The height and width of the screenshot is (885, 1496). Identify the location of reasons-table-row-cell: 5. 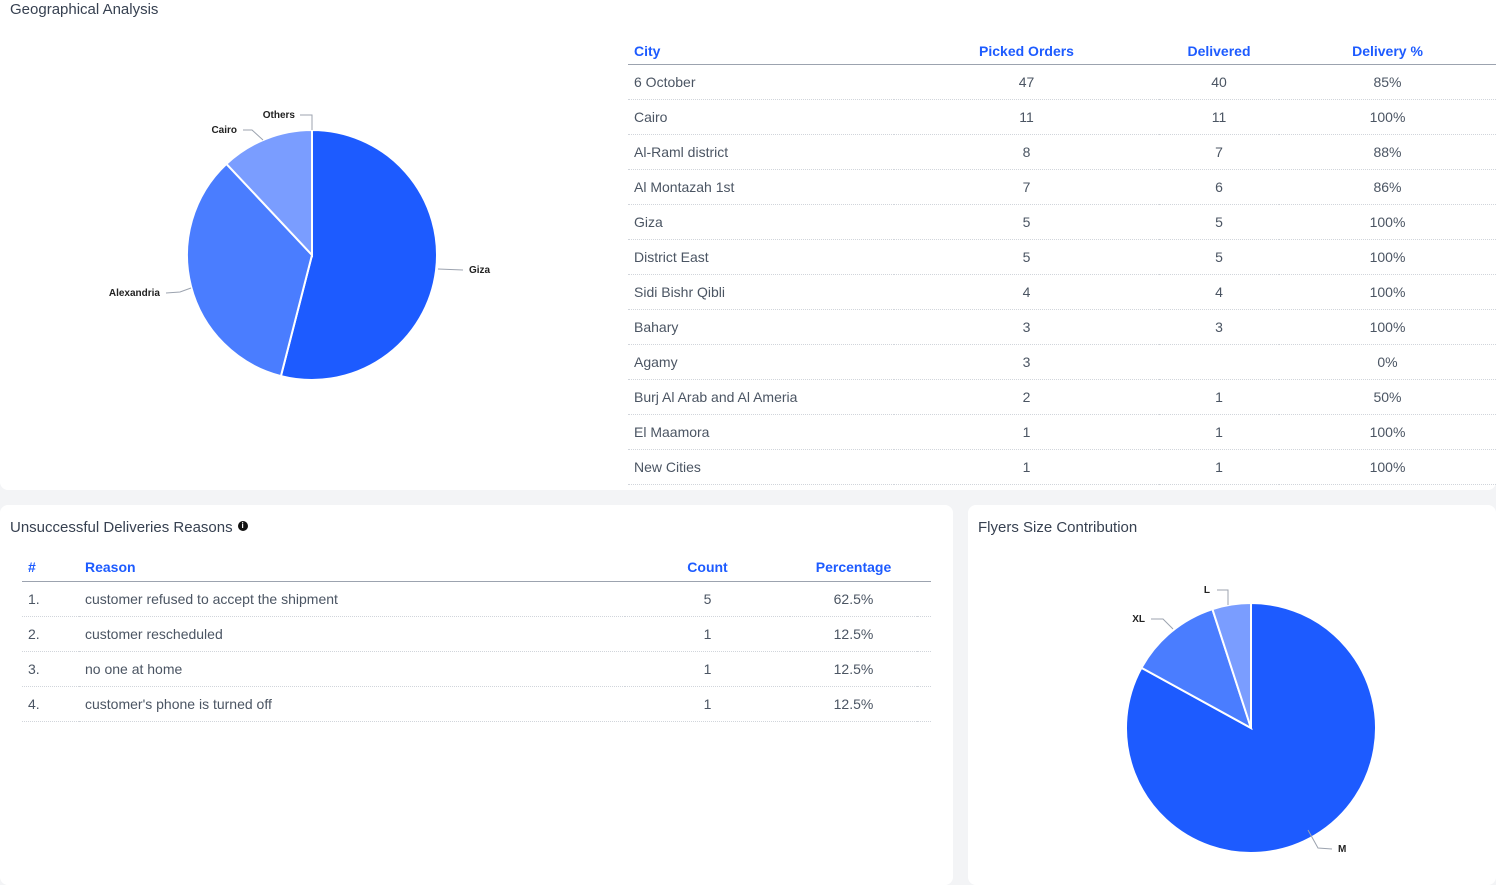
(707, 599).